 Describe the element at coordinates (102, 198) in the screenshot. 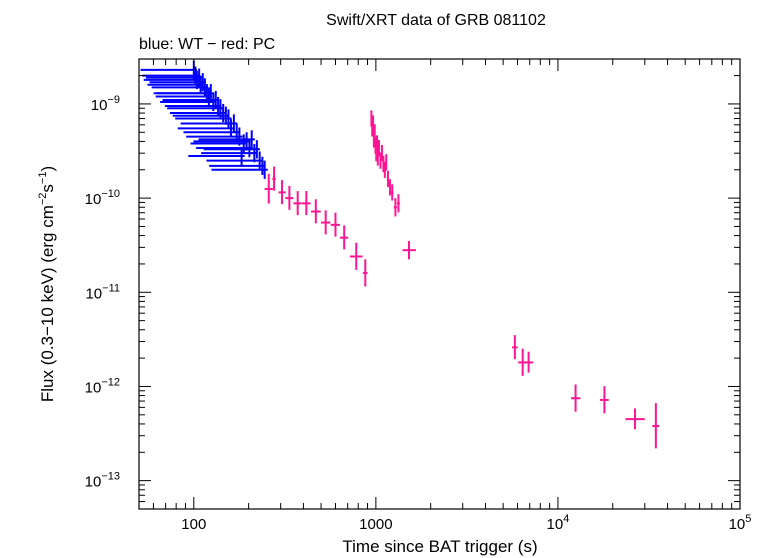

I see `y-tick-label: 10−10` at that location.